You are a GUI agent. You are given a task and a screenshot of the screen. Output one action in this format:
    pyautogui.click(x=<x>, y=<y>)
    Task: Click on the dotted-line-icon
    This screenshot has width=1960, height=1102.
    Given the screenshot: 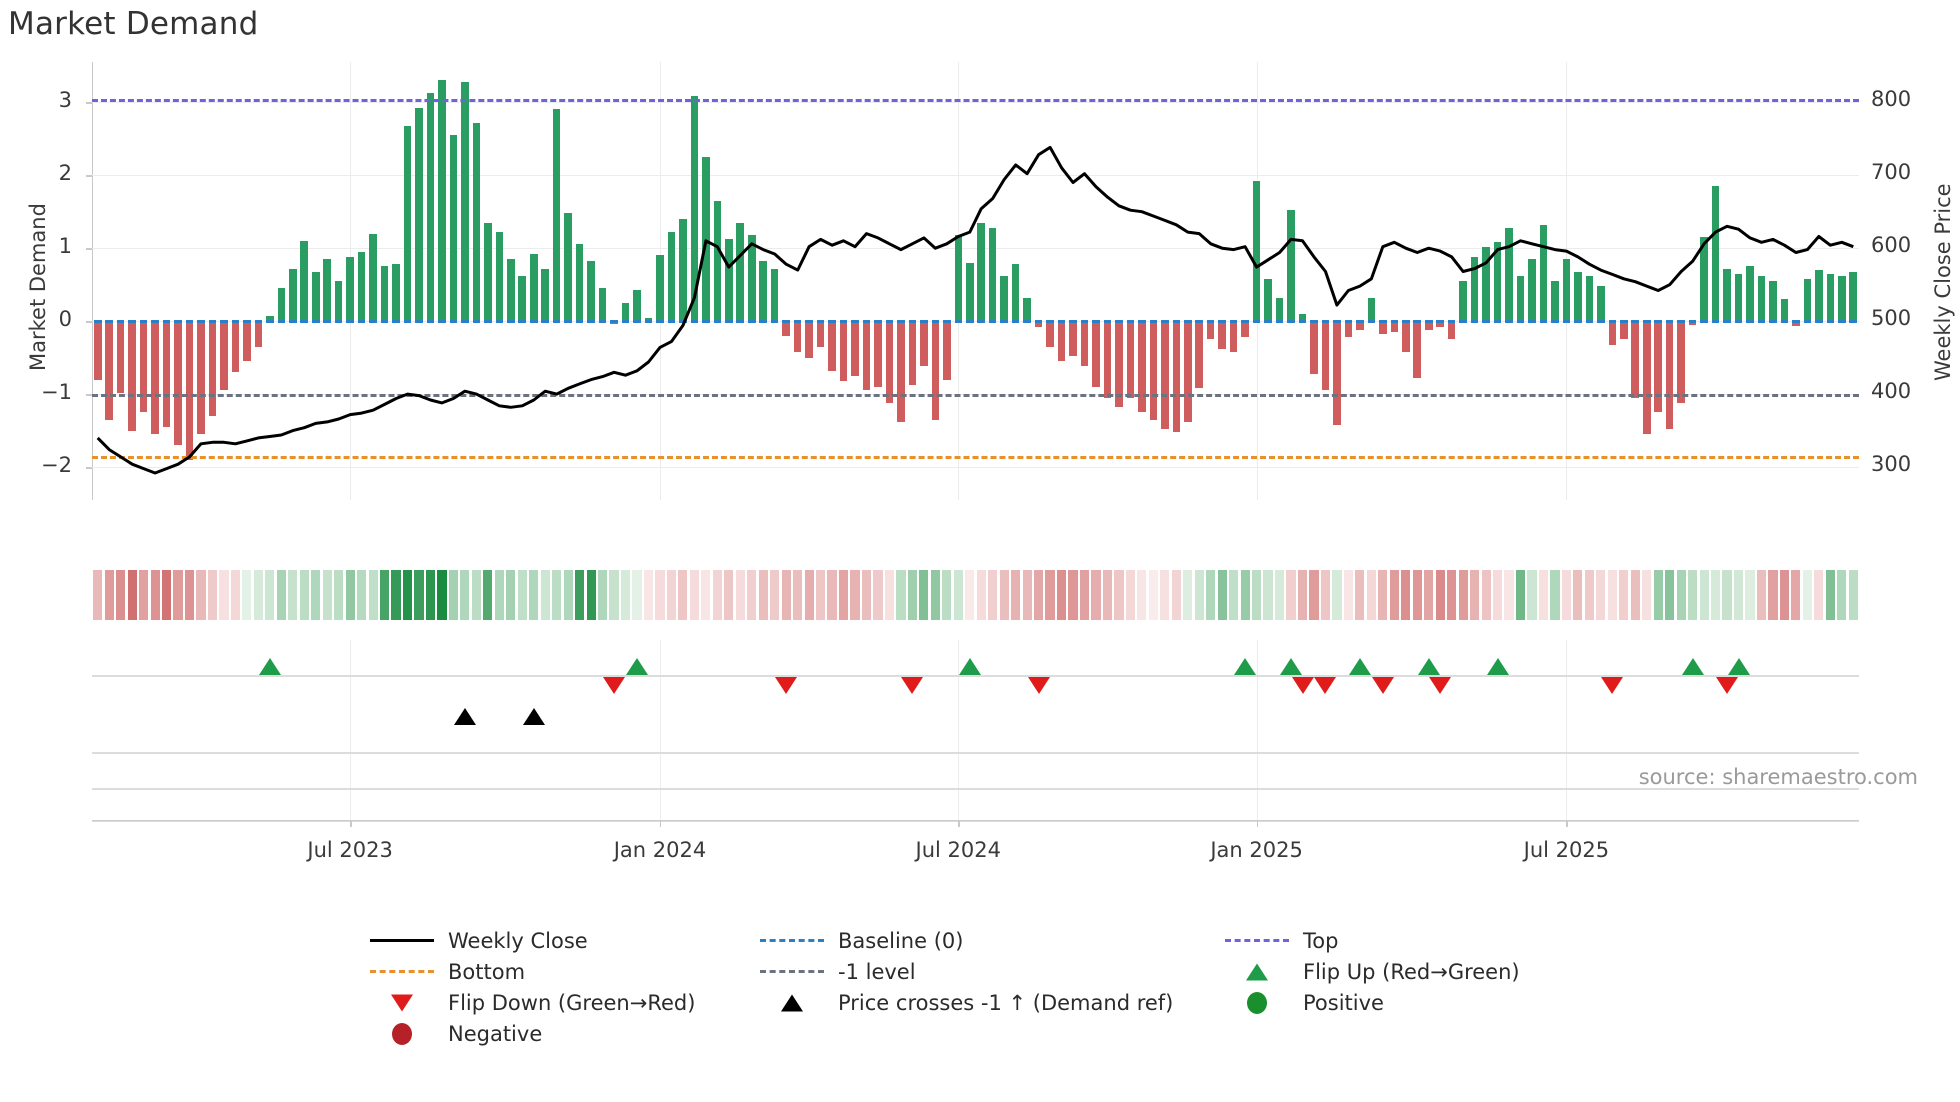 What is the action you would take?
    pyautogui.click(x=402, y=972)
    